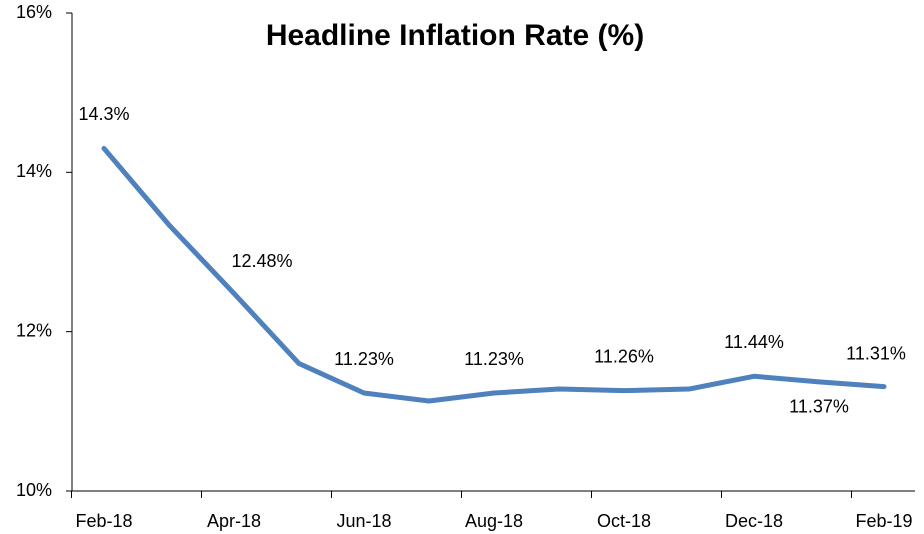  Describe the element at coordinates (819, 407) in the screenshot. I see `data-label: 11.37%` at that location.